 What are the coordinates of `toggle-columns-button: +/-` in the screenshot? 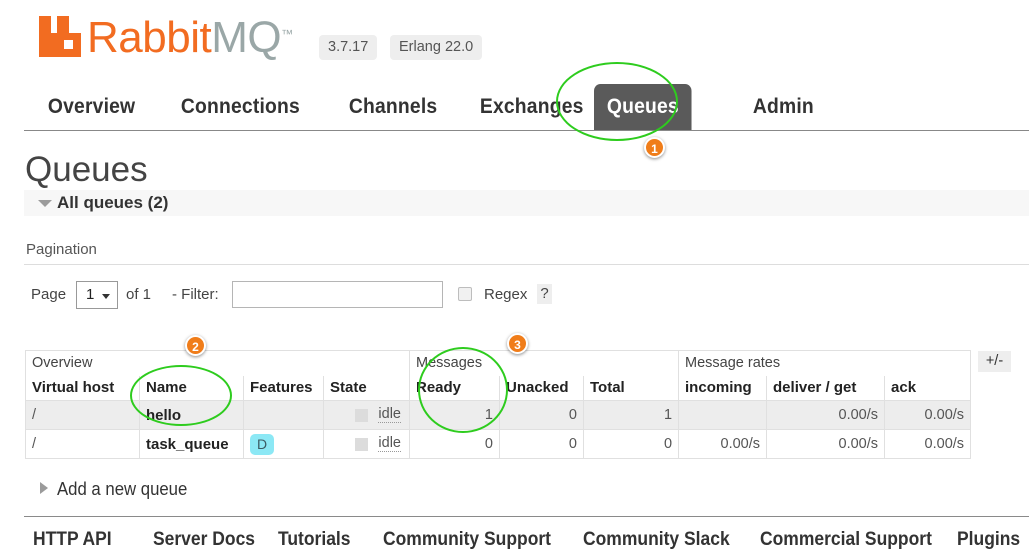 It's located at (994, 361).